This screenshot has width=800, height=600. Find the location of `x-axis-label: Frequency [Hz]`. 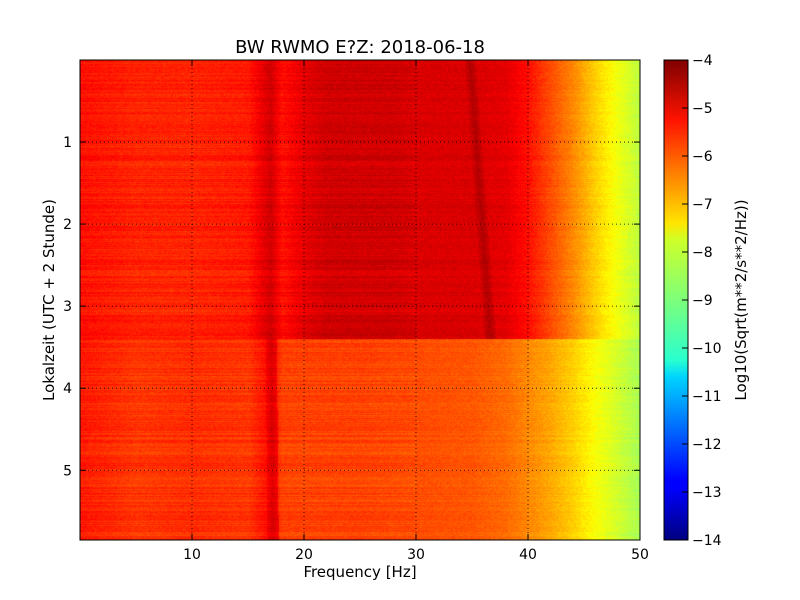

x-axis-label: Frequency [Hz] is located at coordinates (359, 572).